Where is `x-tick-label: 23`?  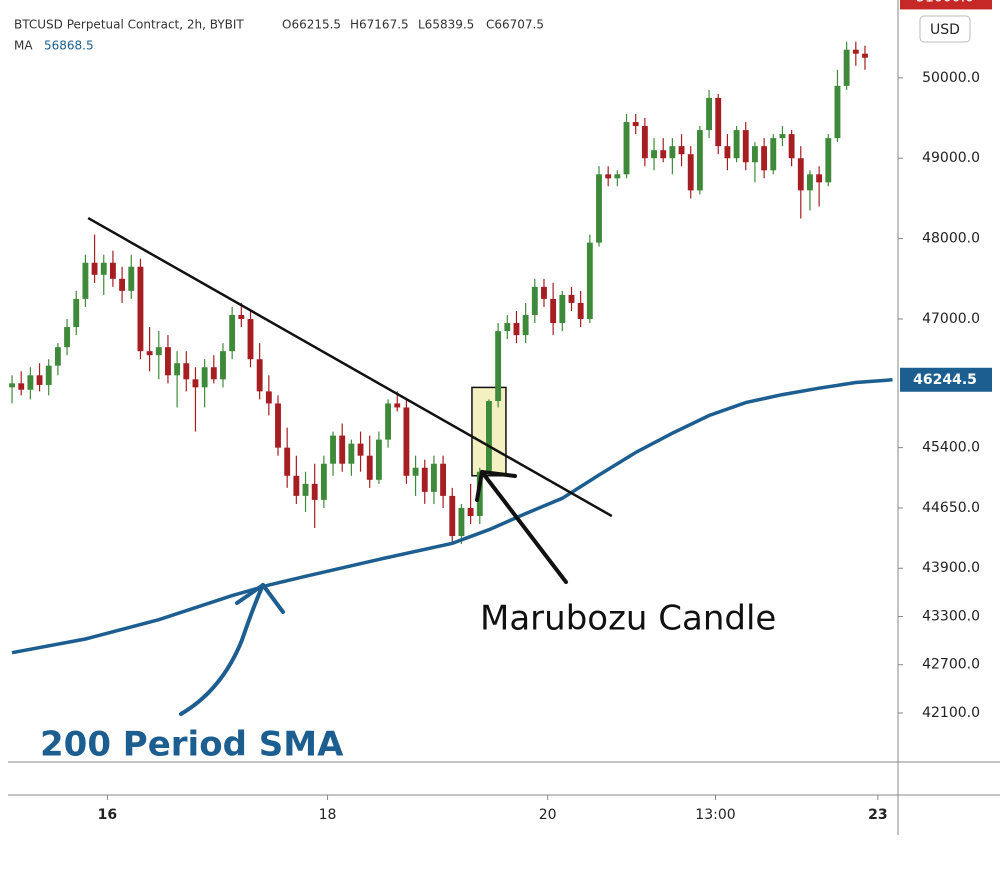
x-tick-label: 23 is located at coordinates (877, 815).